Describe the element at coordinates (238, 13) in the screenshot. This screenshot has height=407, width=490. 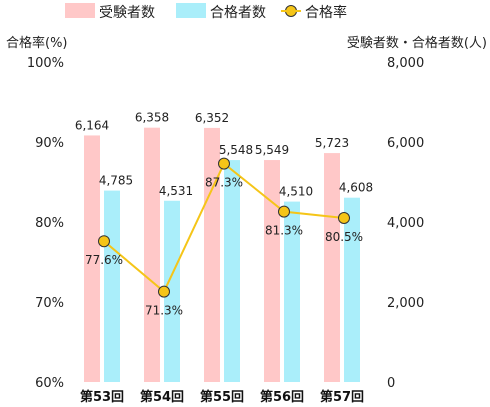
I see `legend-label-passers: 合格者数` at that location.